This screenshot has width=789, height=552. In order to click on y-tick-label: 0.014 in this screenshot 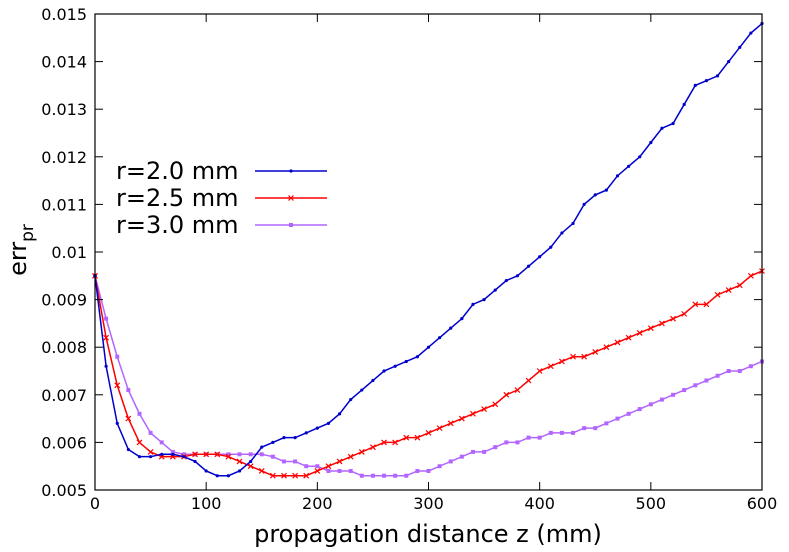, I will do `click(64, 62)`.